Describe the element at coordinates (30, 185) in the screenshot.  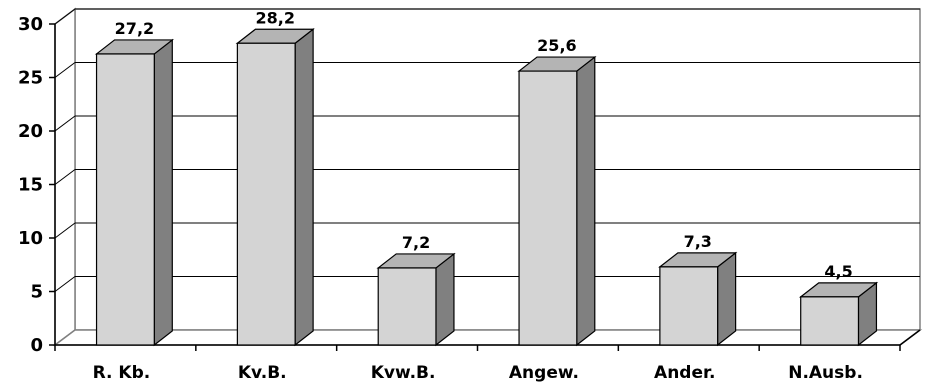
I see `y-tick-label: 15` at that location.